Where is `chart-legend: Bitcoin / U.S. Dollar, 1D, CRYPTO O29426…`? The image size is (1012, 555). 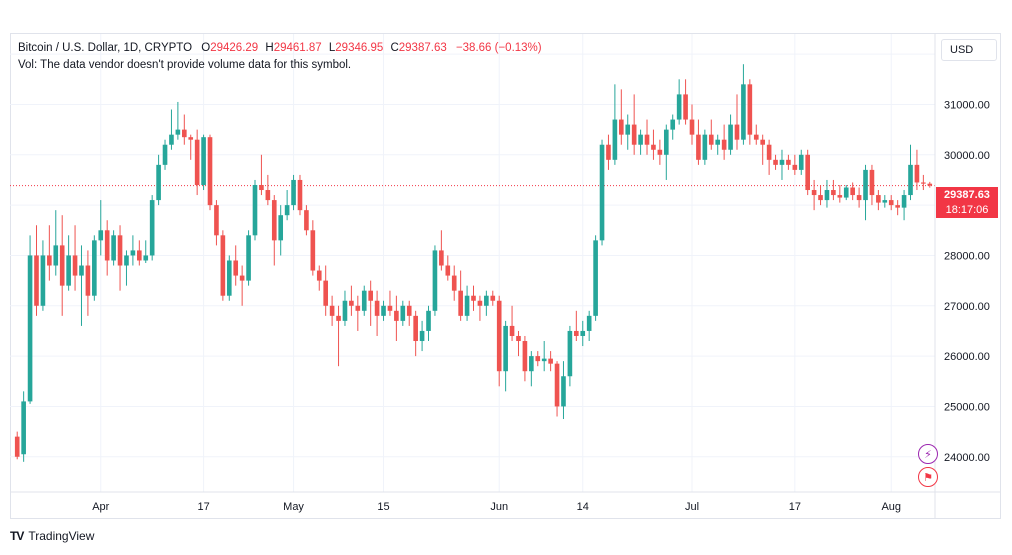
chart-legend: Bitcoin / U.S. Dollar, 1D, CRYPTO O29426… is located at coordinates (280, 57).